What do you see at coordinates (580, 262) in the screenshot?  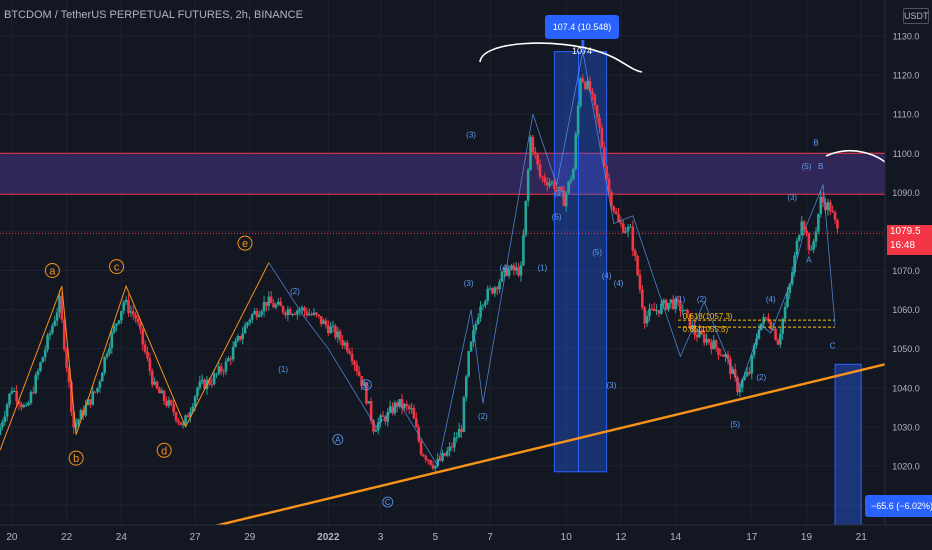 I see `measure-box-up` at bounding box center [580, 262].